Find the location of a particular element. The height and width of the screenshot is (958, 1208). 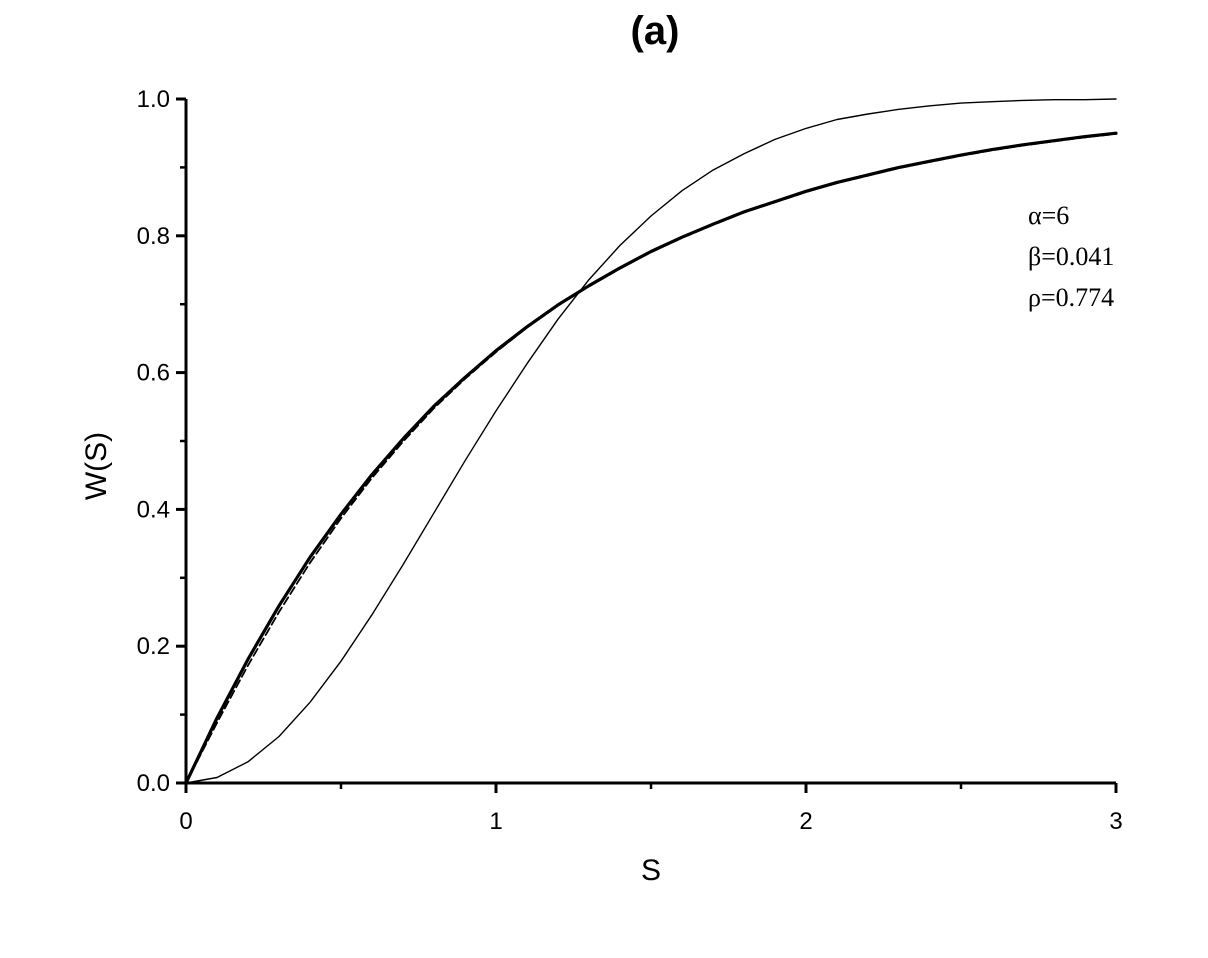

annotation-beta: β=0.041 is located at coordinates (1071, 256).